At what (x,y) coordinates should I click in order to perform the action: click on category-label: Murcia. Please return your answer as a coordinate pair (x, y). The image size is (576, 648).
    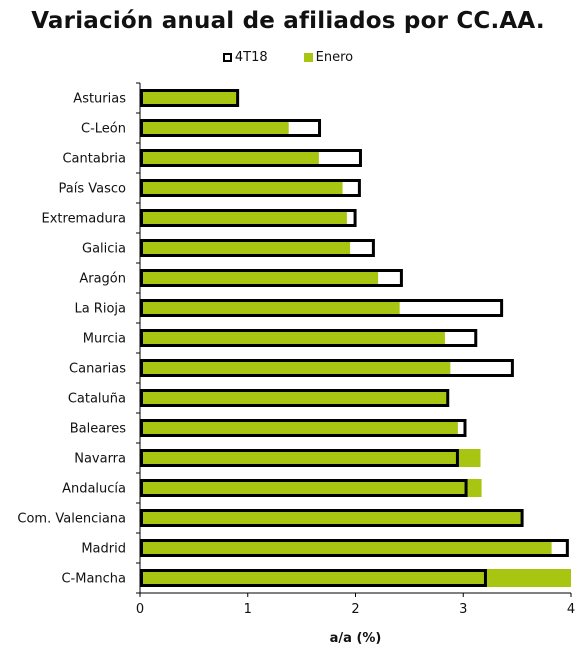
    Looking at the image, I should click on (104, 339).